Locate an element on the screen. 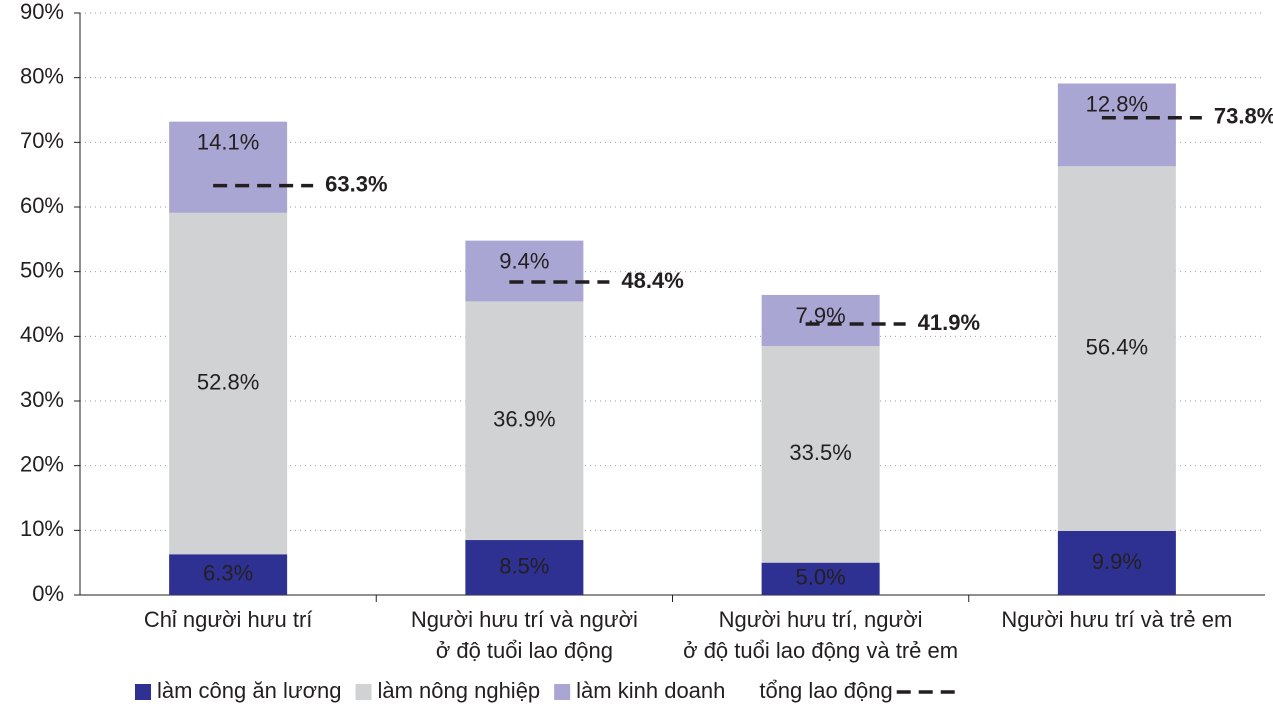  value-label: 36.9% is located at coordinates (524, 419).